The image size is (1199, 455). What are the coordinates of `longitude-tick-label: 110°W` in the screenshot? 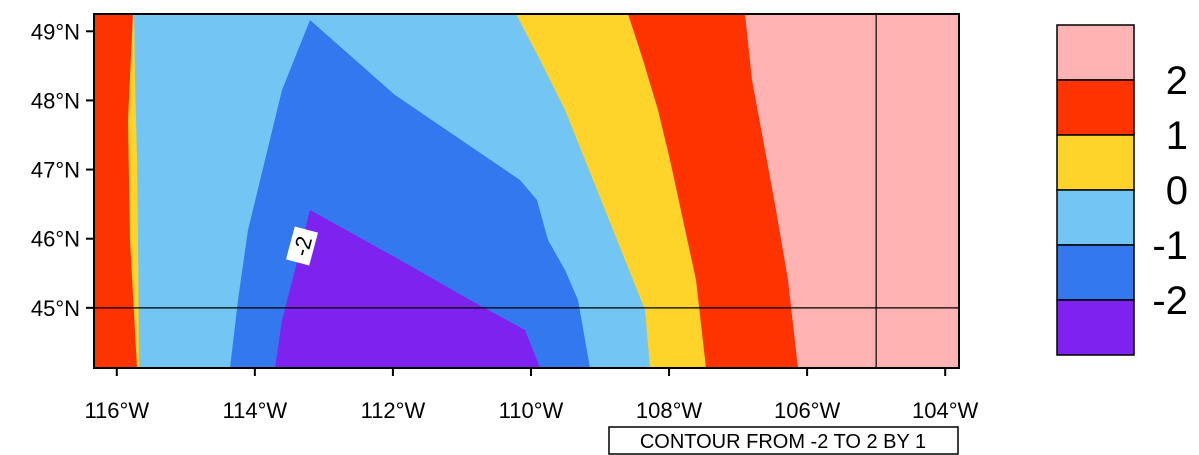 It's located at (531, 410).